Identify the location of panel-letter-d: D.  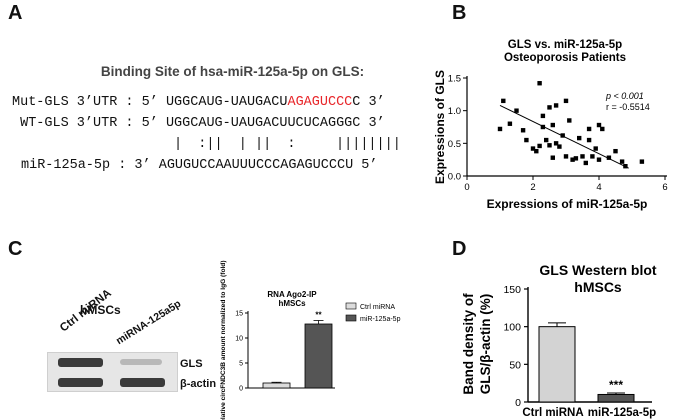
(459, 249).